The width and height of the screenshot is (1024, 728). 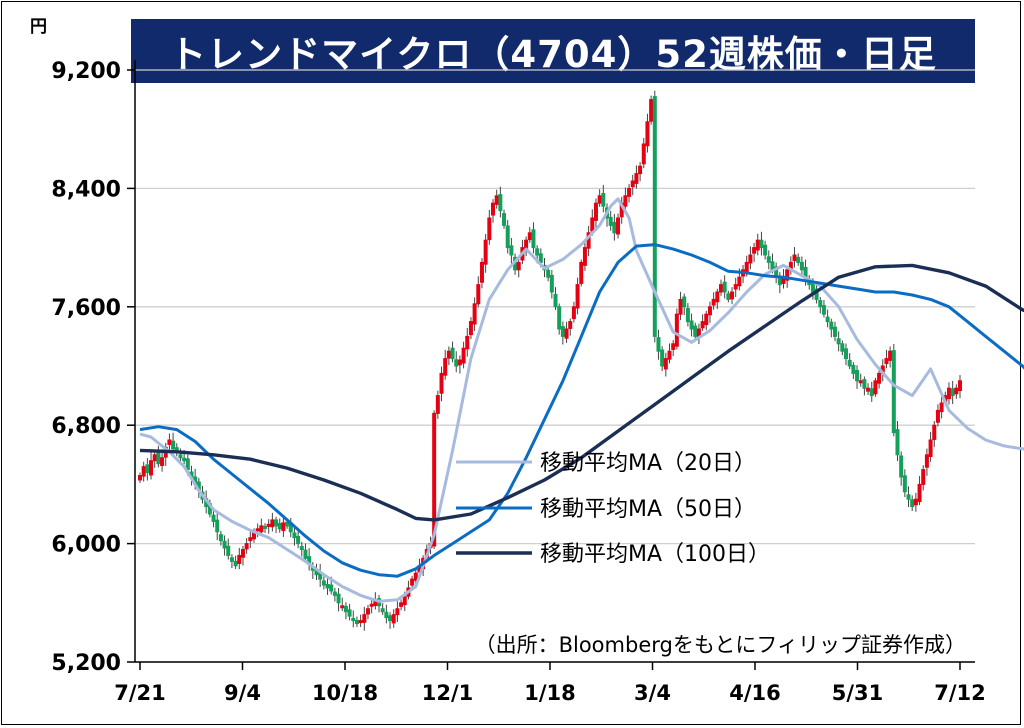 What do you see at coordinates (858, 693) in the screenshot?
I see `x-tick-label: 5/31` at bounding box center [858, 693].